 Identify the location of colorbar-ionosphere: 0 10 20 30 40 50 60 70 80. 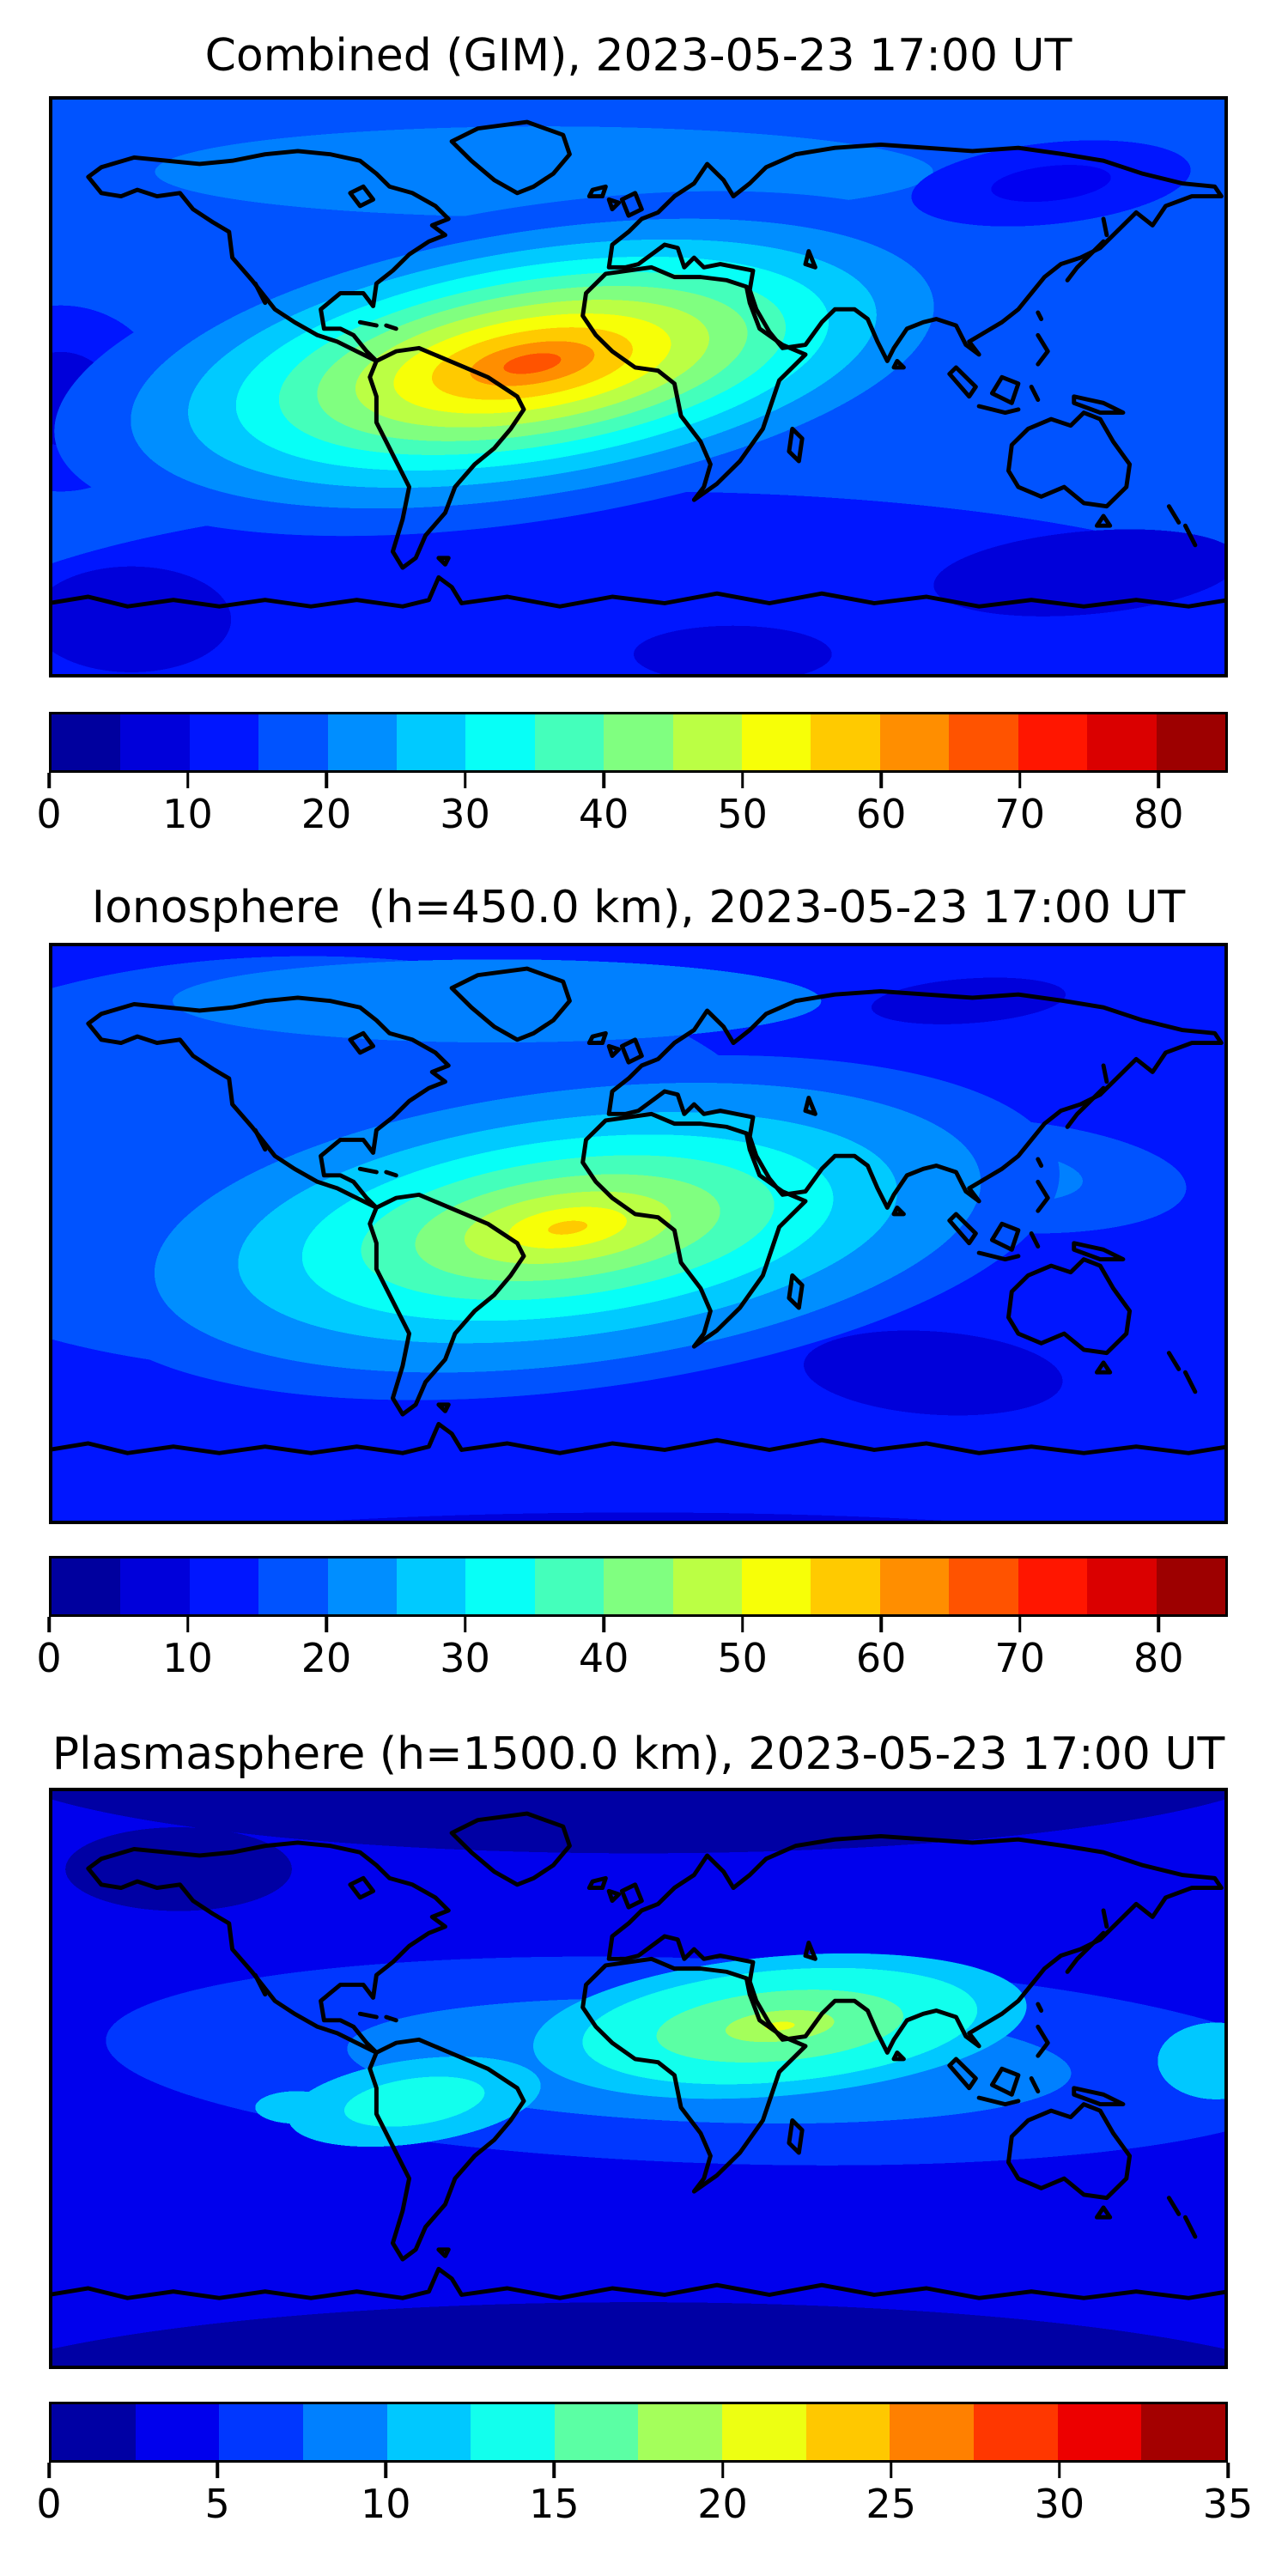
(632, 1618).